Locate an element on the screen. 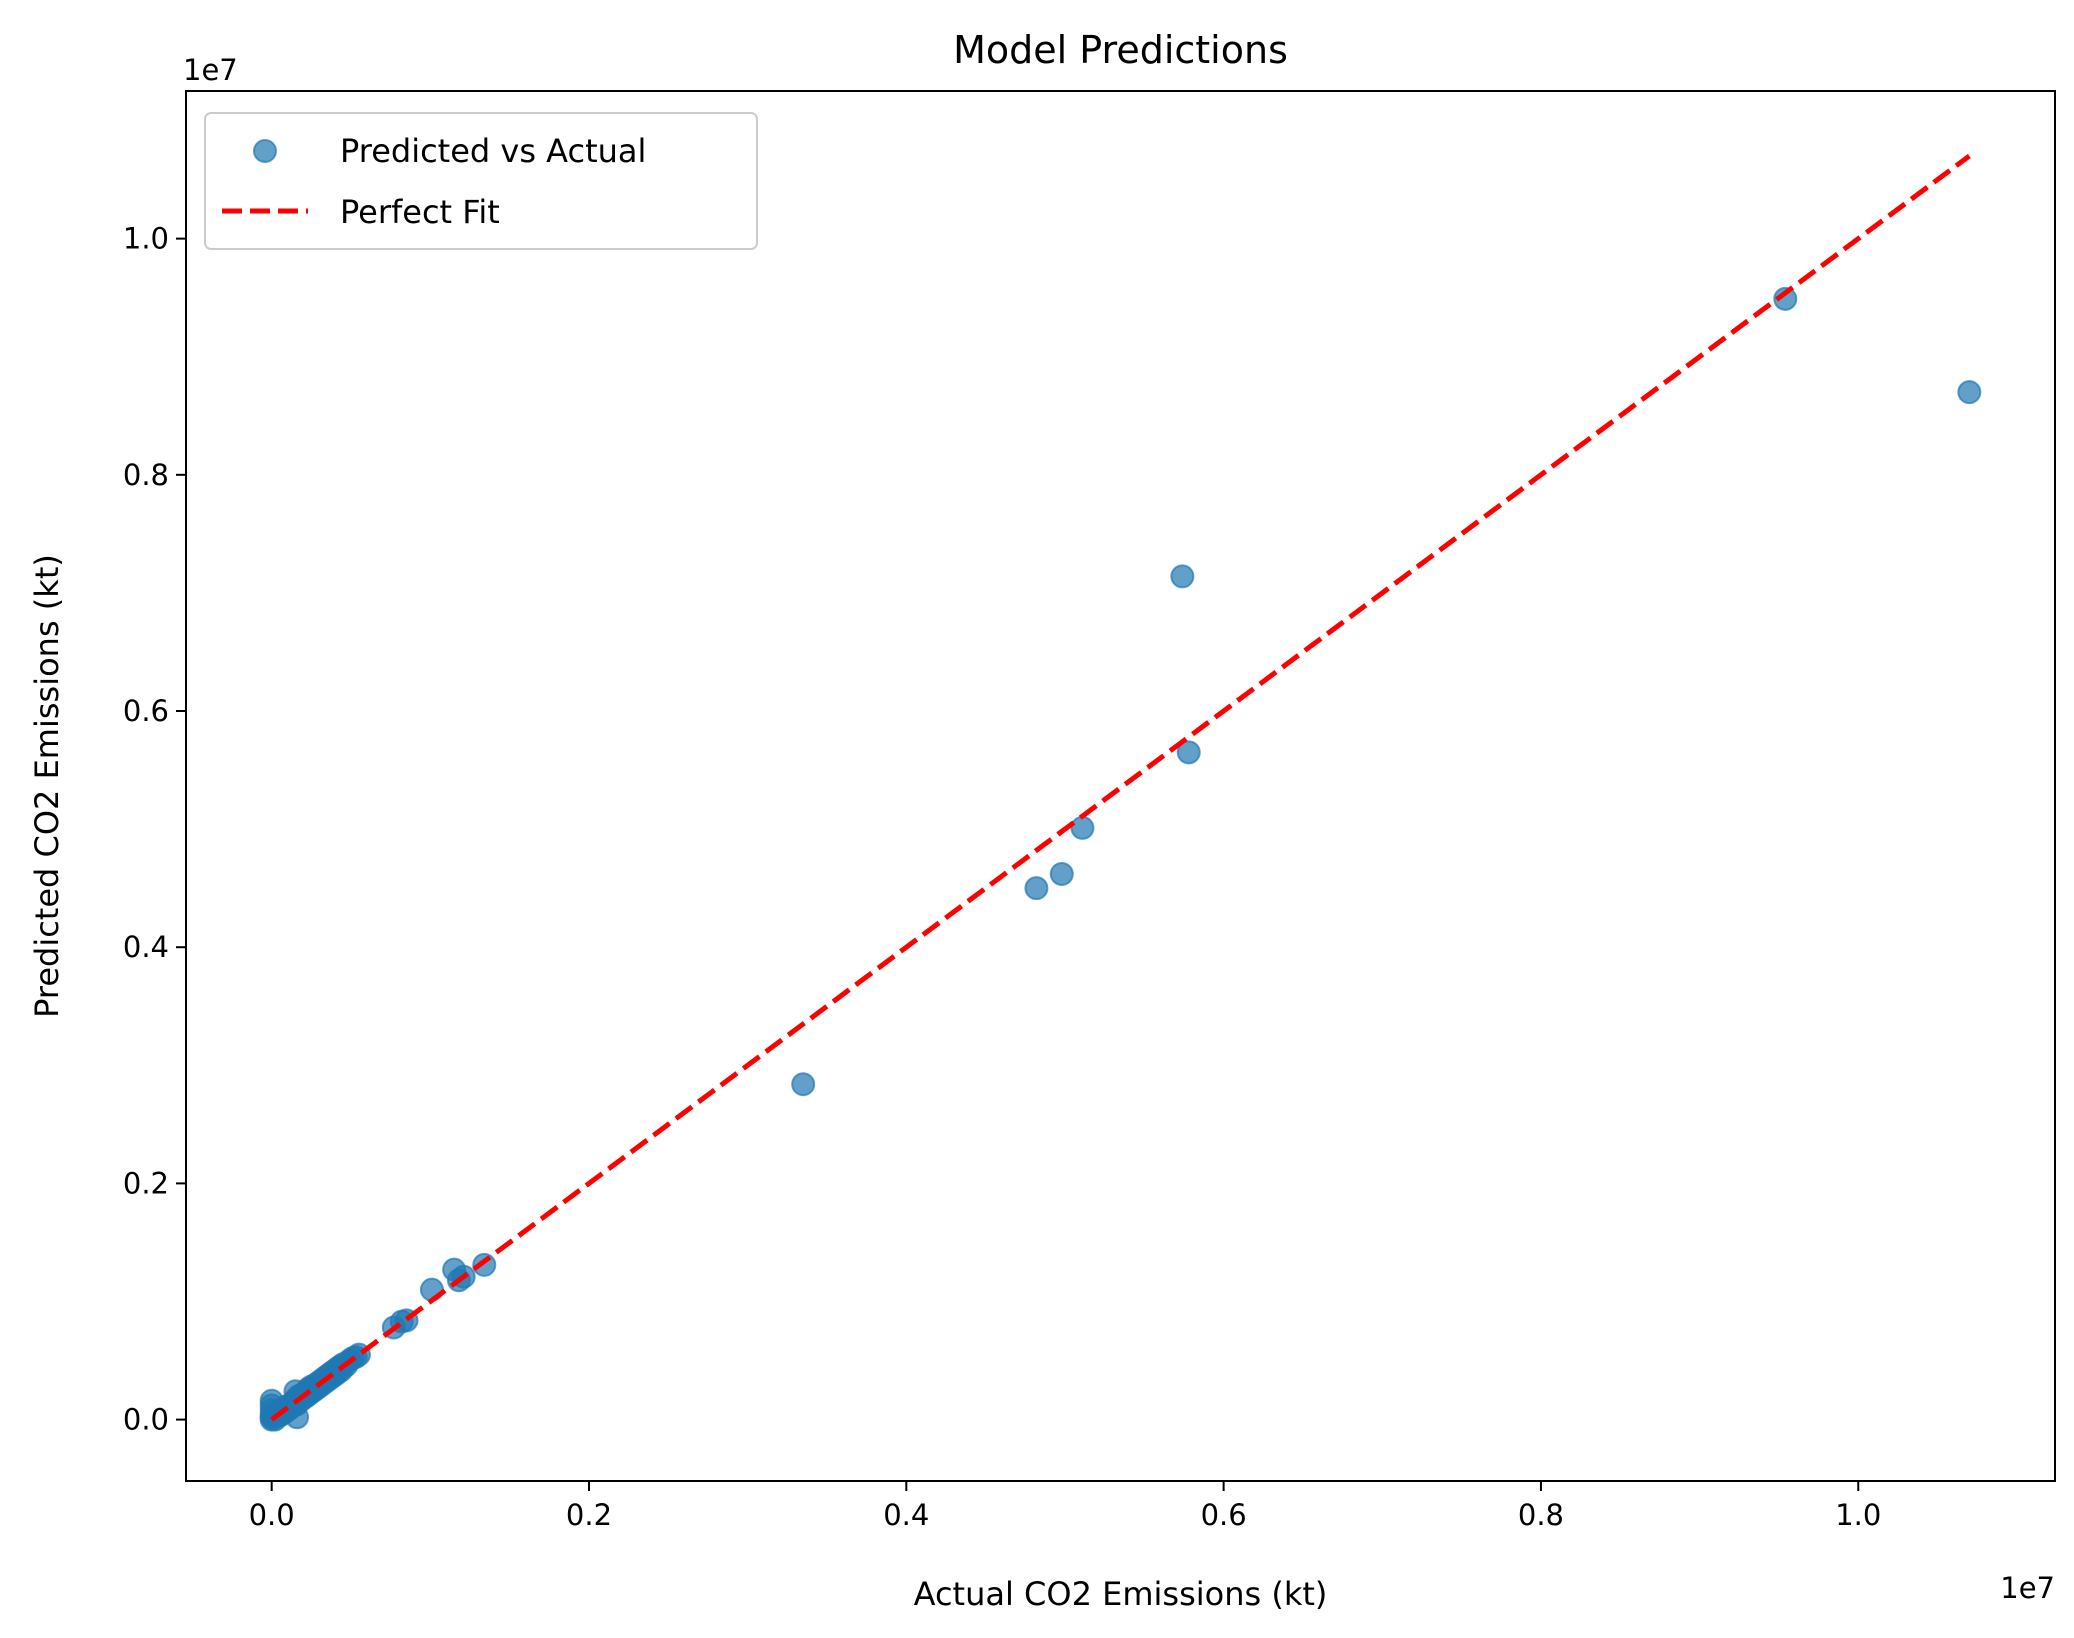 The image size is (2074, 1638). y-tick-label: 0.8 is located at coordinates (146, 475).